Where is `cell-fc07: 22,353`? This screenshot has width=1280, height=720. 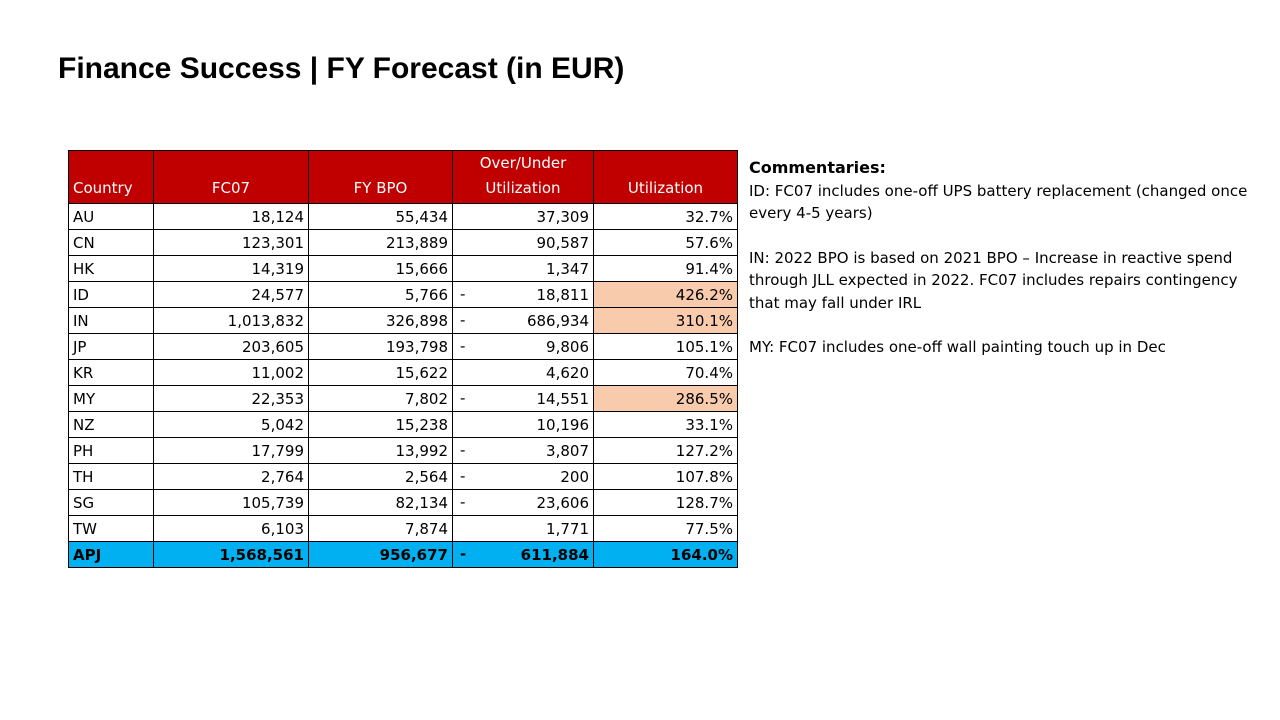
cell-fc07: 22,353 is located at coordinates (231, 398).